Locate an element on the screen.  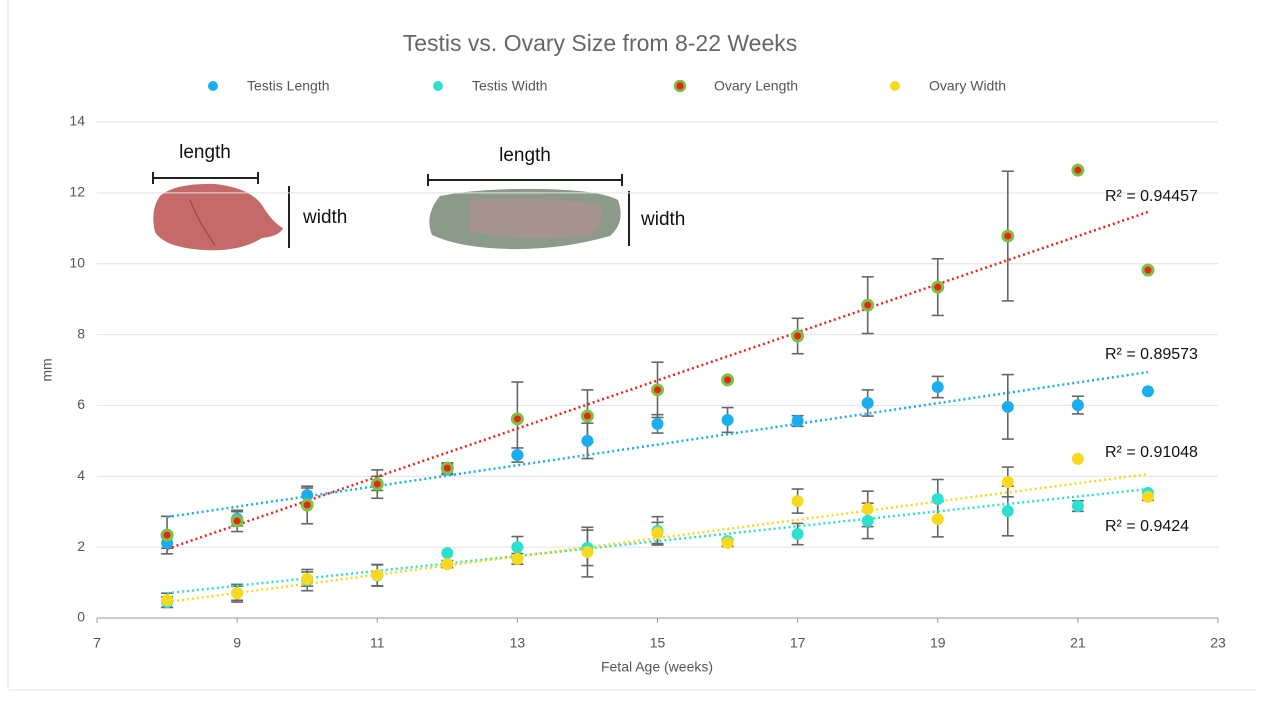
y-tick-label: 10 is located at coordinates (77, 262).